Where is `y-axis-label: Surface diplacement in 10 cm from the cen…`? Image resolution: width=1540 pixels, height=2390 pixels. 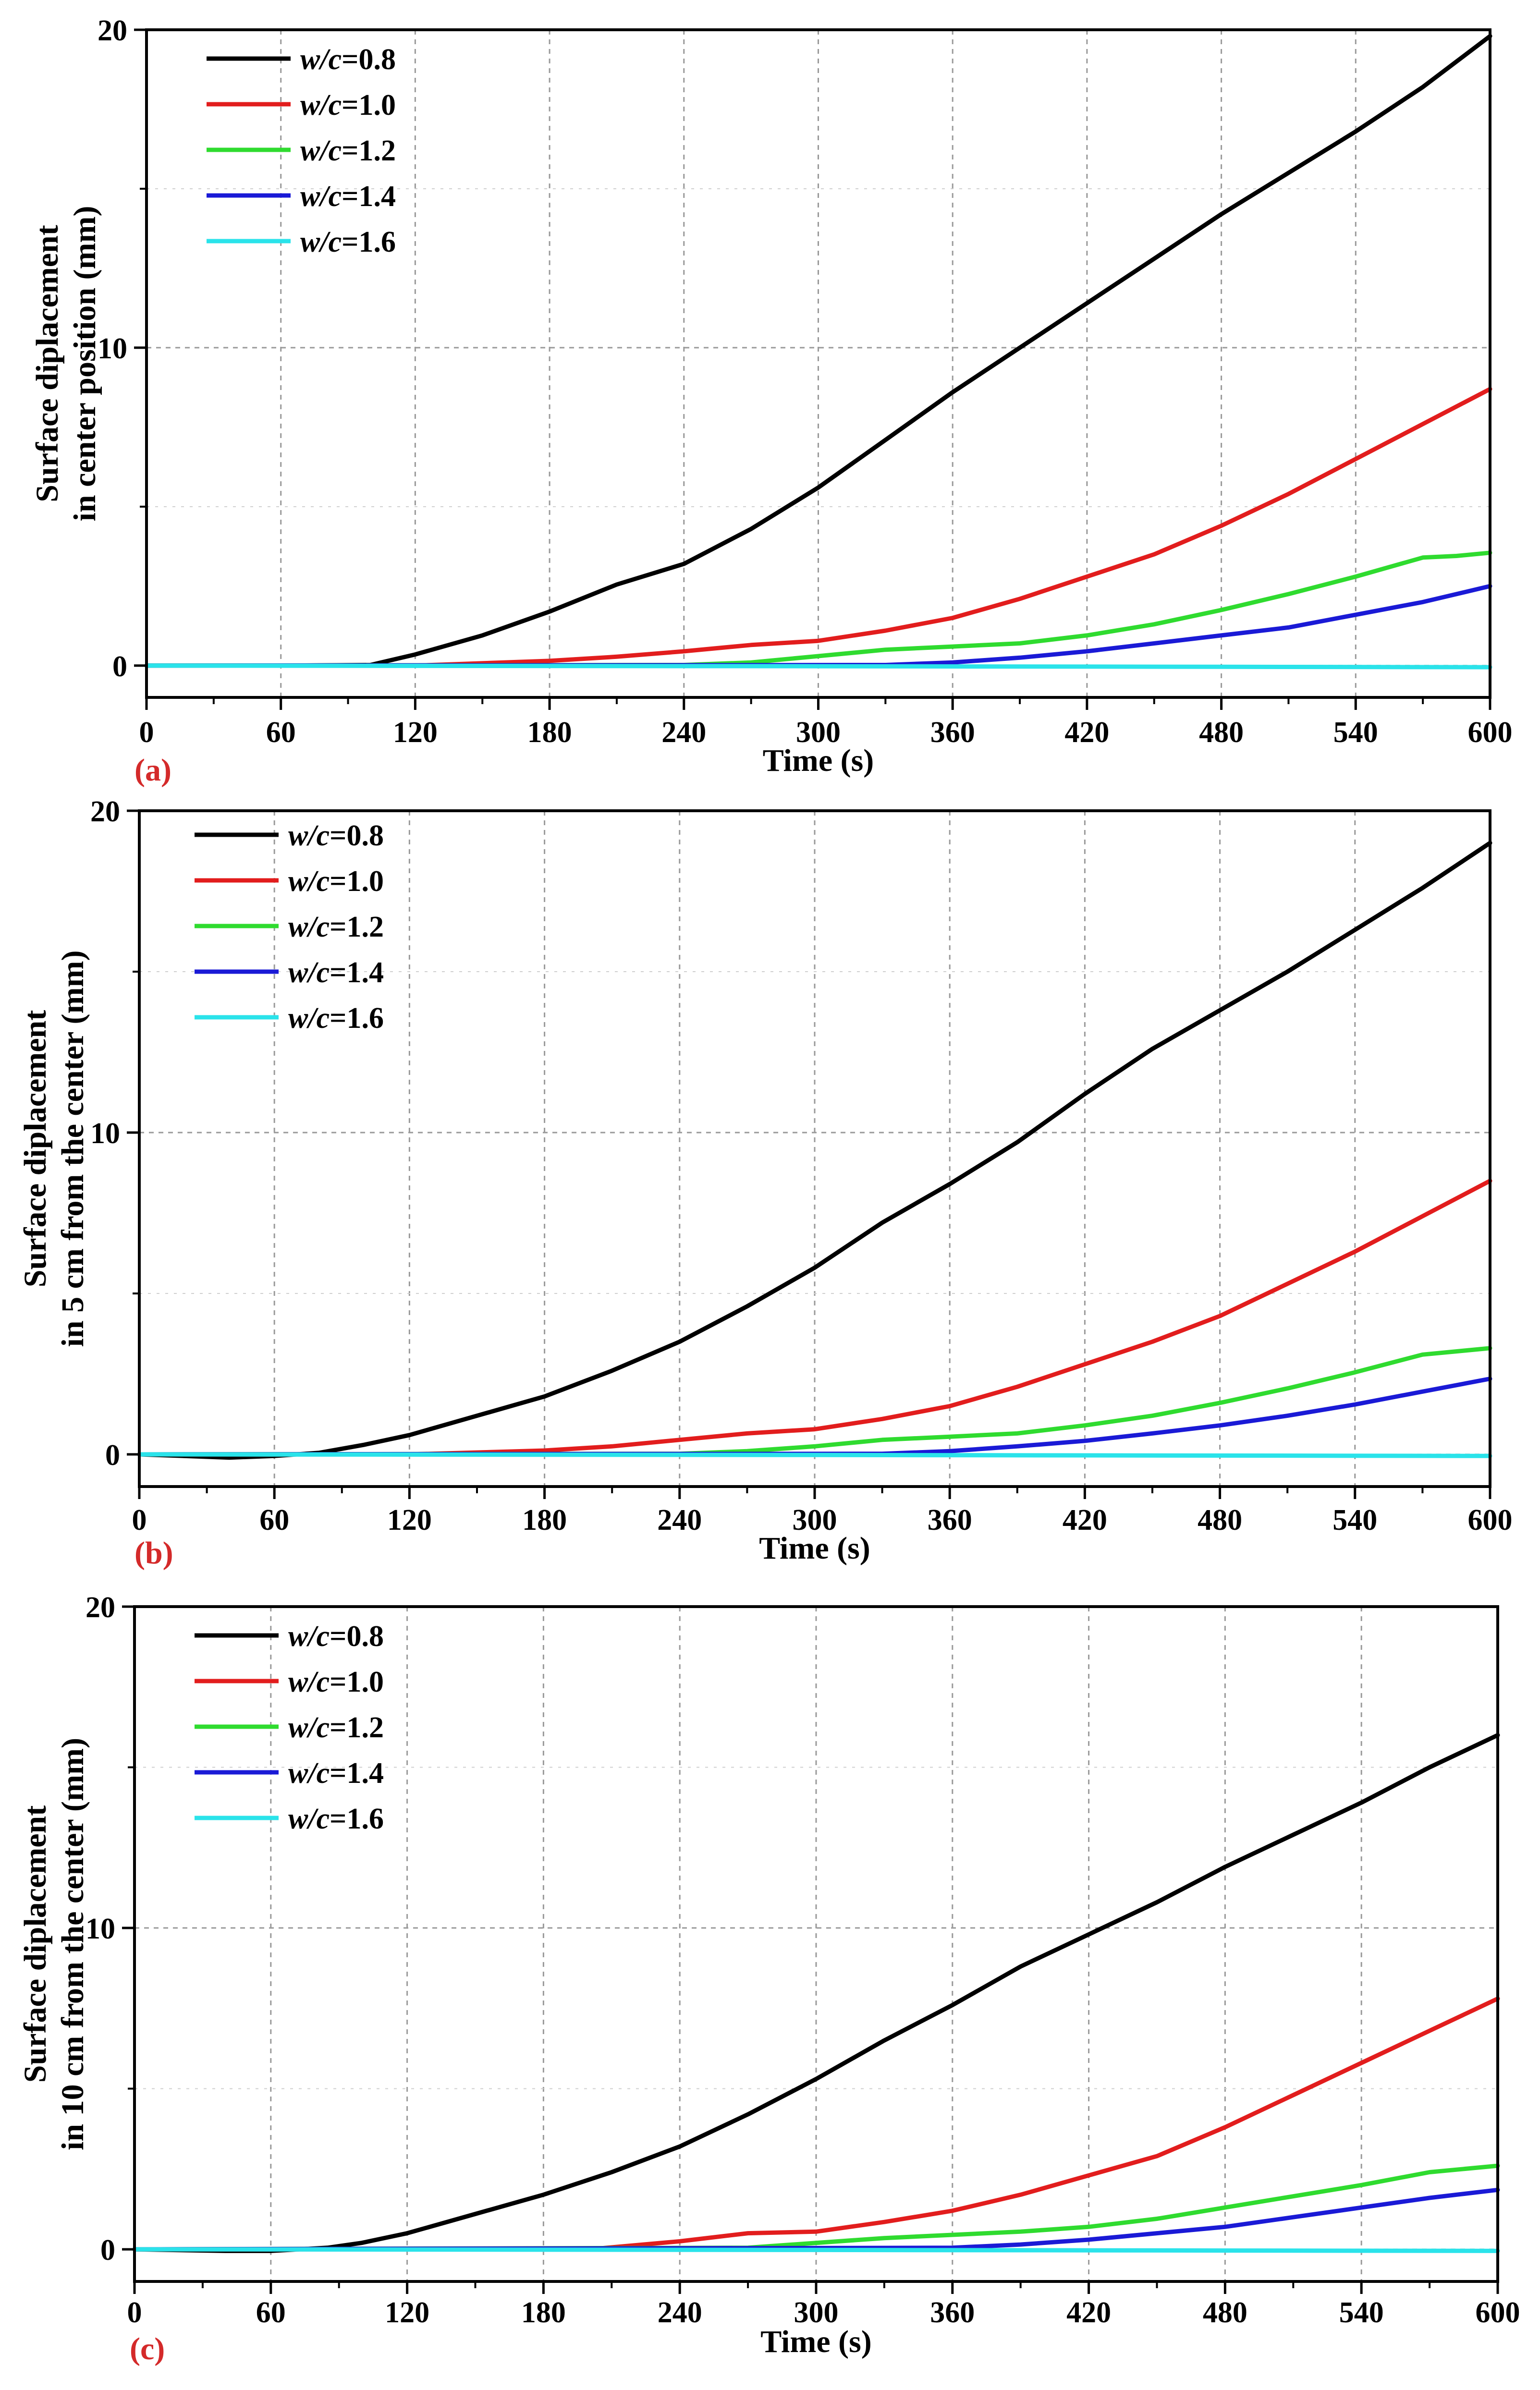
y-axis-label: Surface diplacement in 10 cm from the cen… is located at coordinates (54, 1944).